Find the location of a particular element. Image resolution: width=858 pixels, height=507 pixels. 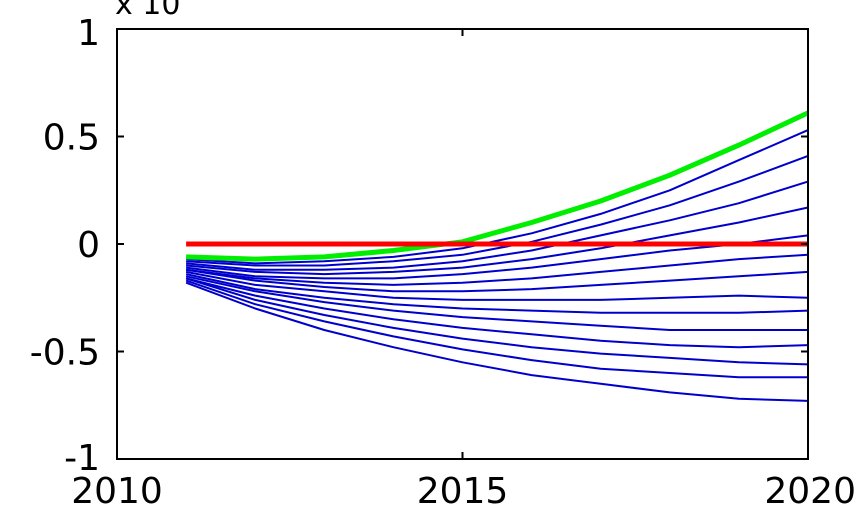

x-tick-label-2: 2020 is located at coordinates (810, 489).